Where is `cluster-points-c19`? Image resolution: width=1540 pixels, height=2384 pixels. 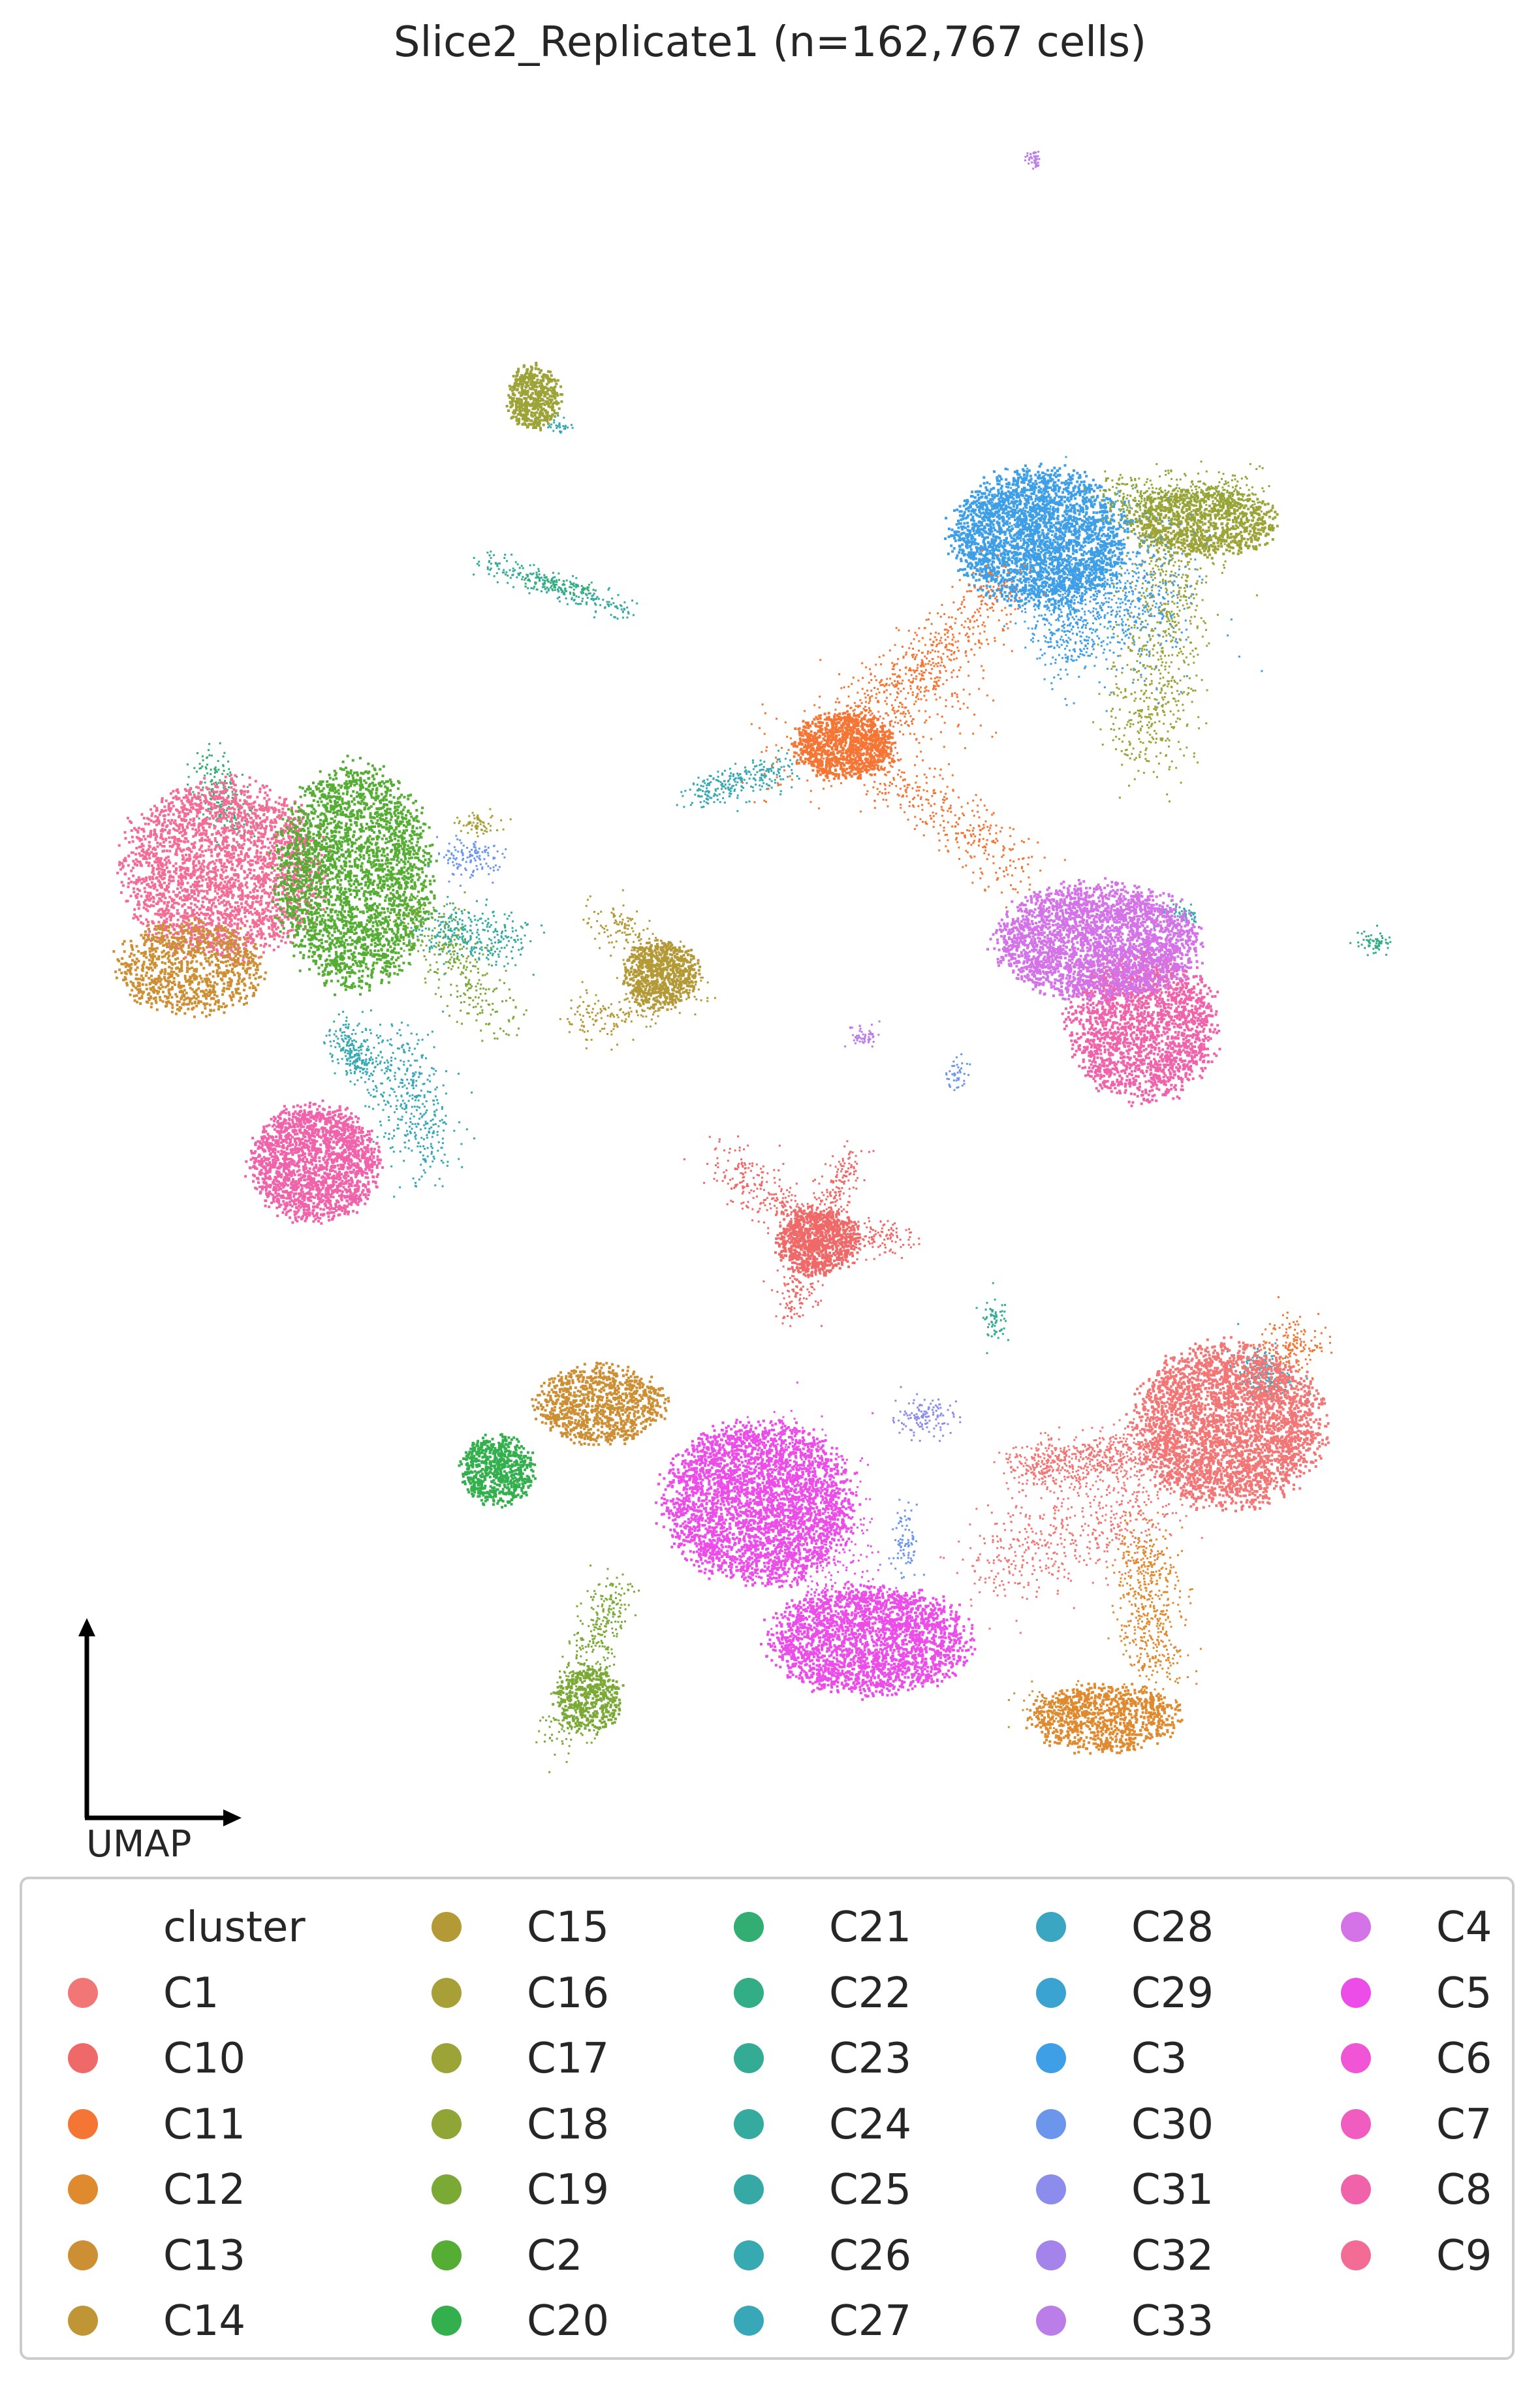 cluster-points-c19 is located at coordinates (508, 1322).